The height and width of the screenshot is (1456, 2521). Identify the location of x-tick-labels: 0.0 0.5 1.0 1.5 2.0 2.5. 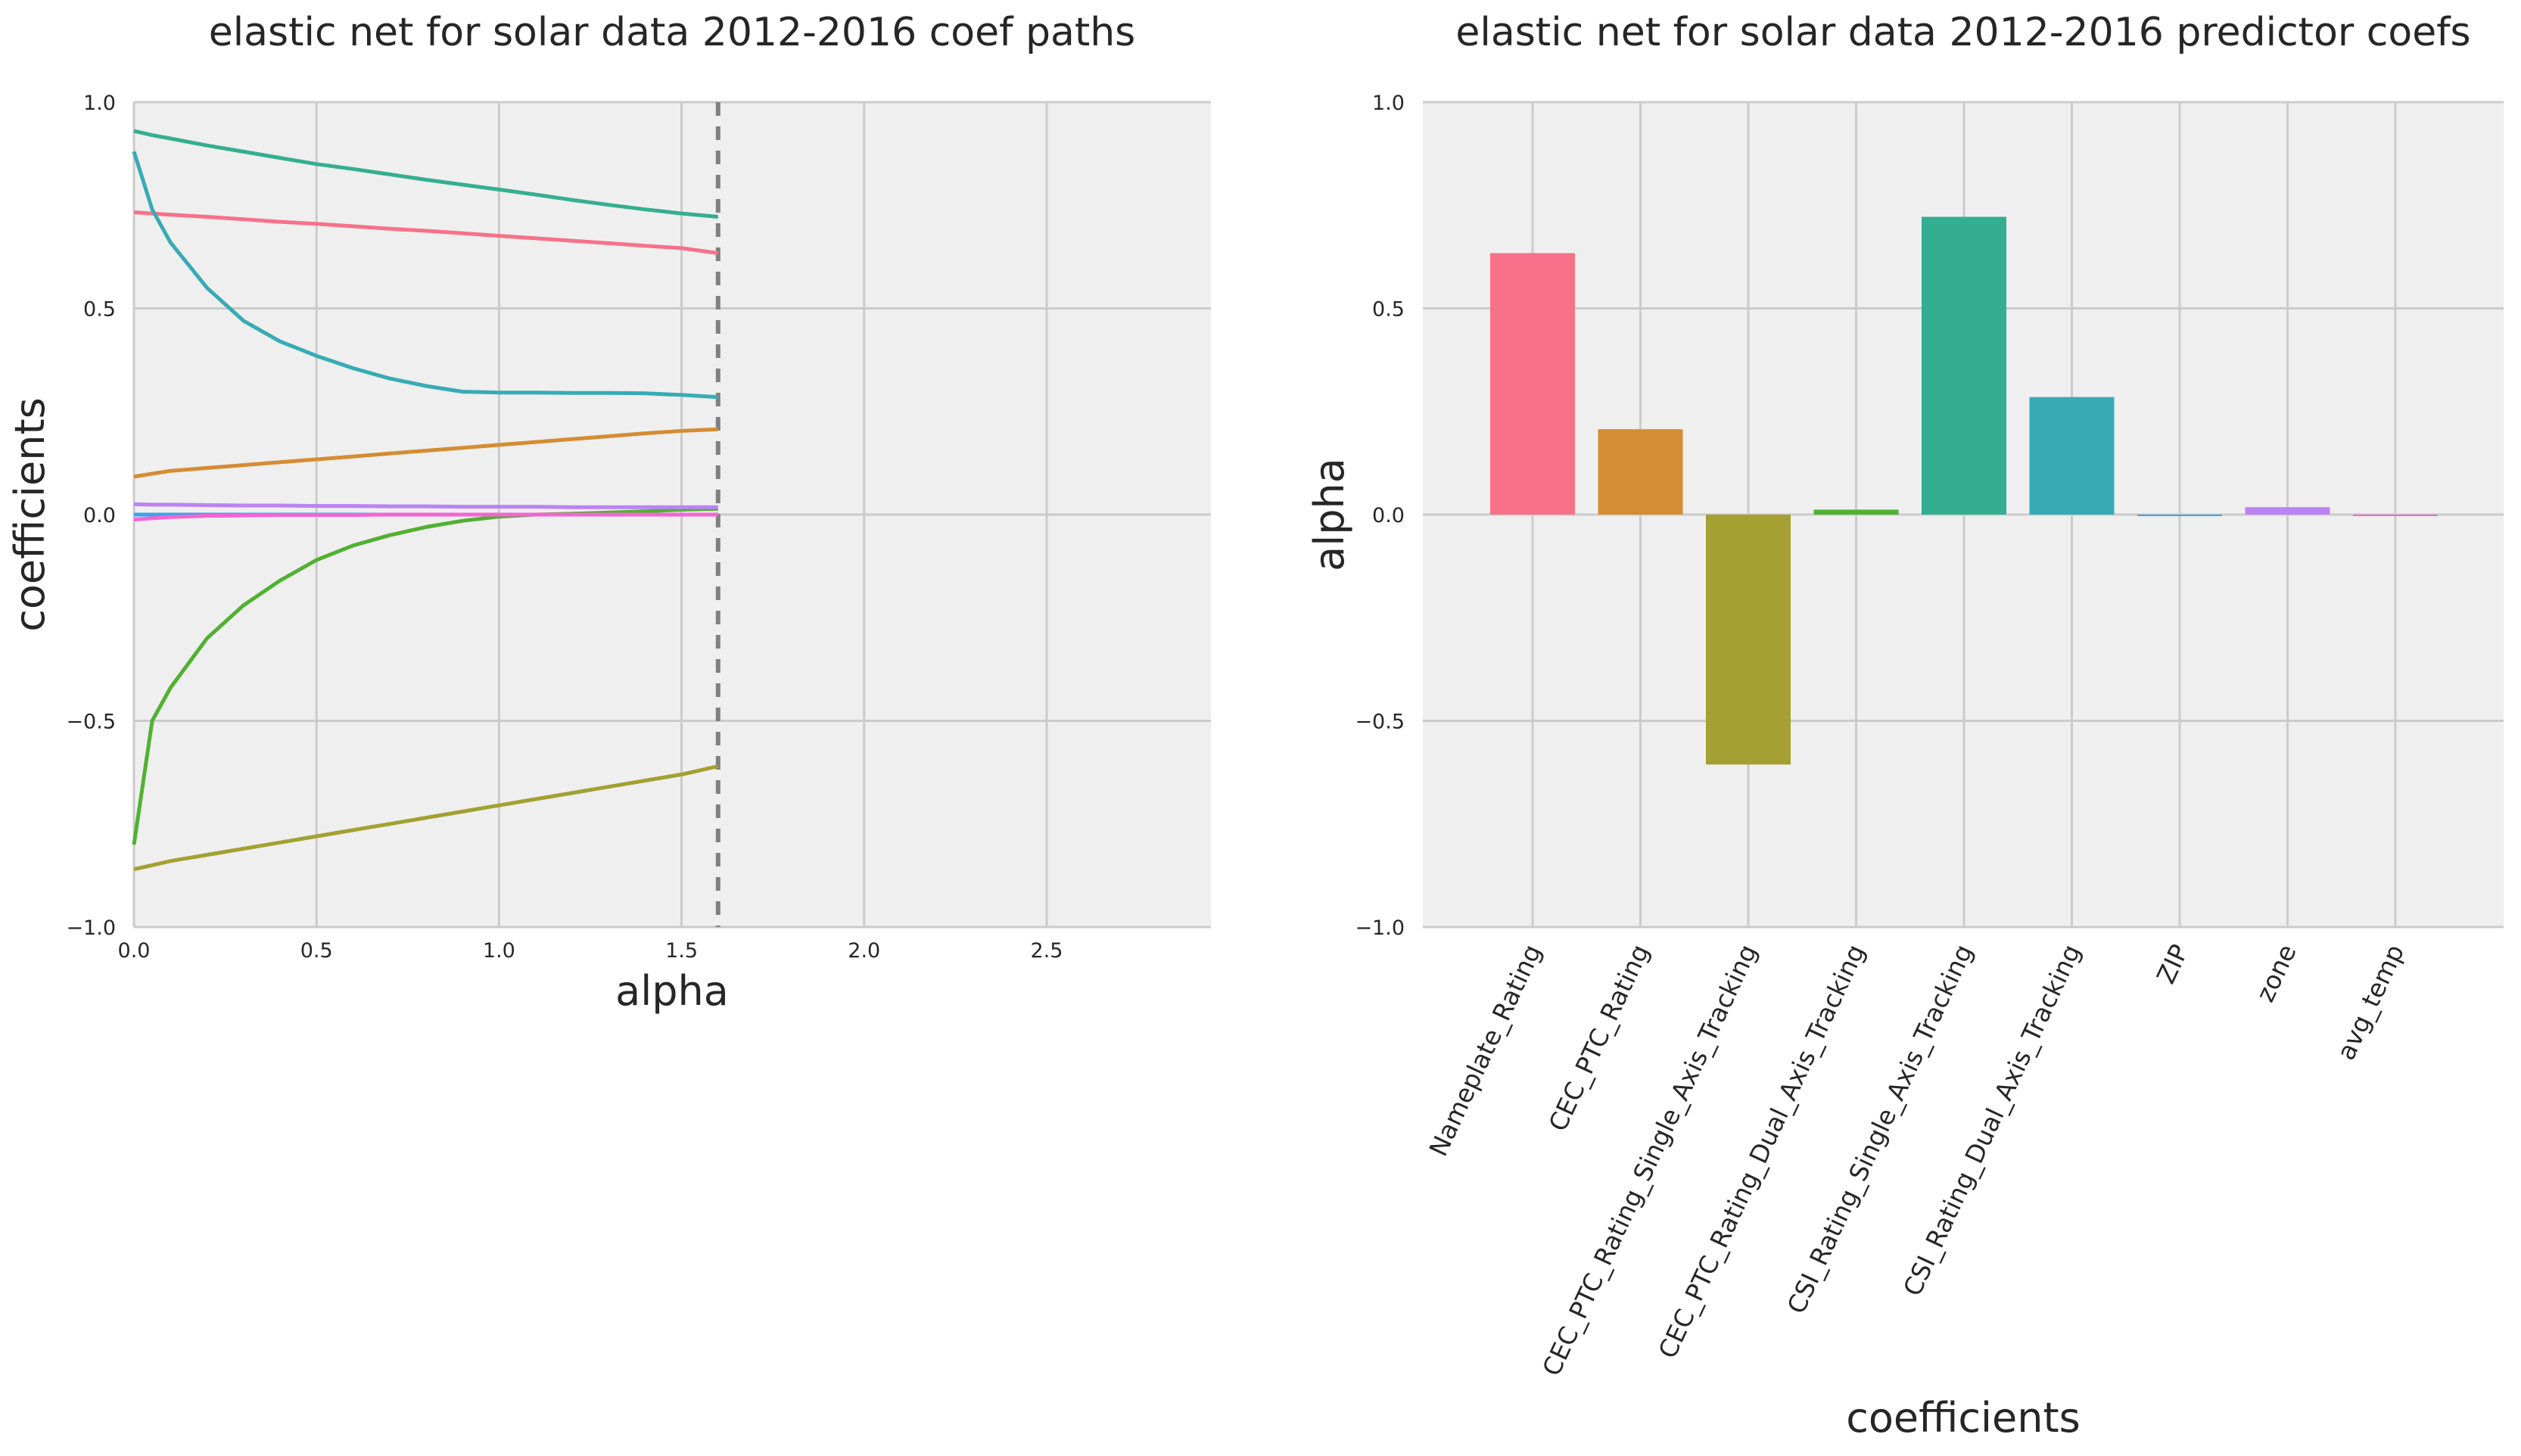
(590, 951).